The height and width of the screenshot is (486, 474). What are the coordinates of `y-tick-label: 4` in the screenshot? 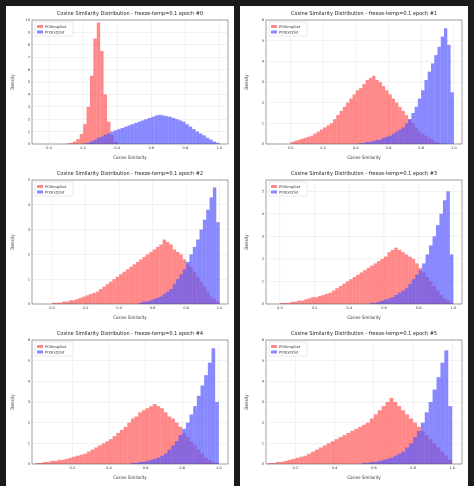 It's located at (263, 214).